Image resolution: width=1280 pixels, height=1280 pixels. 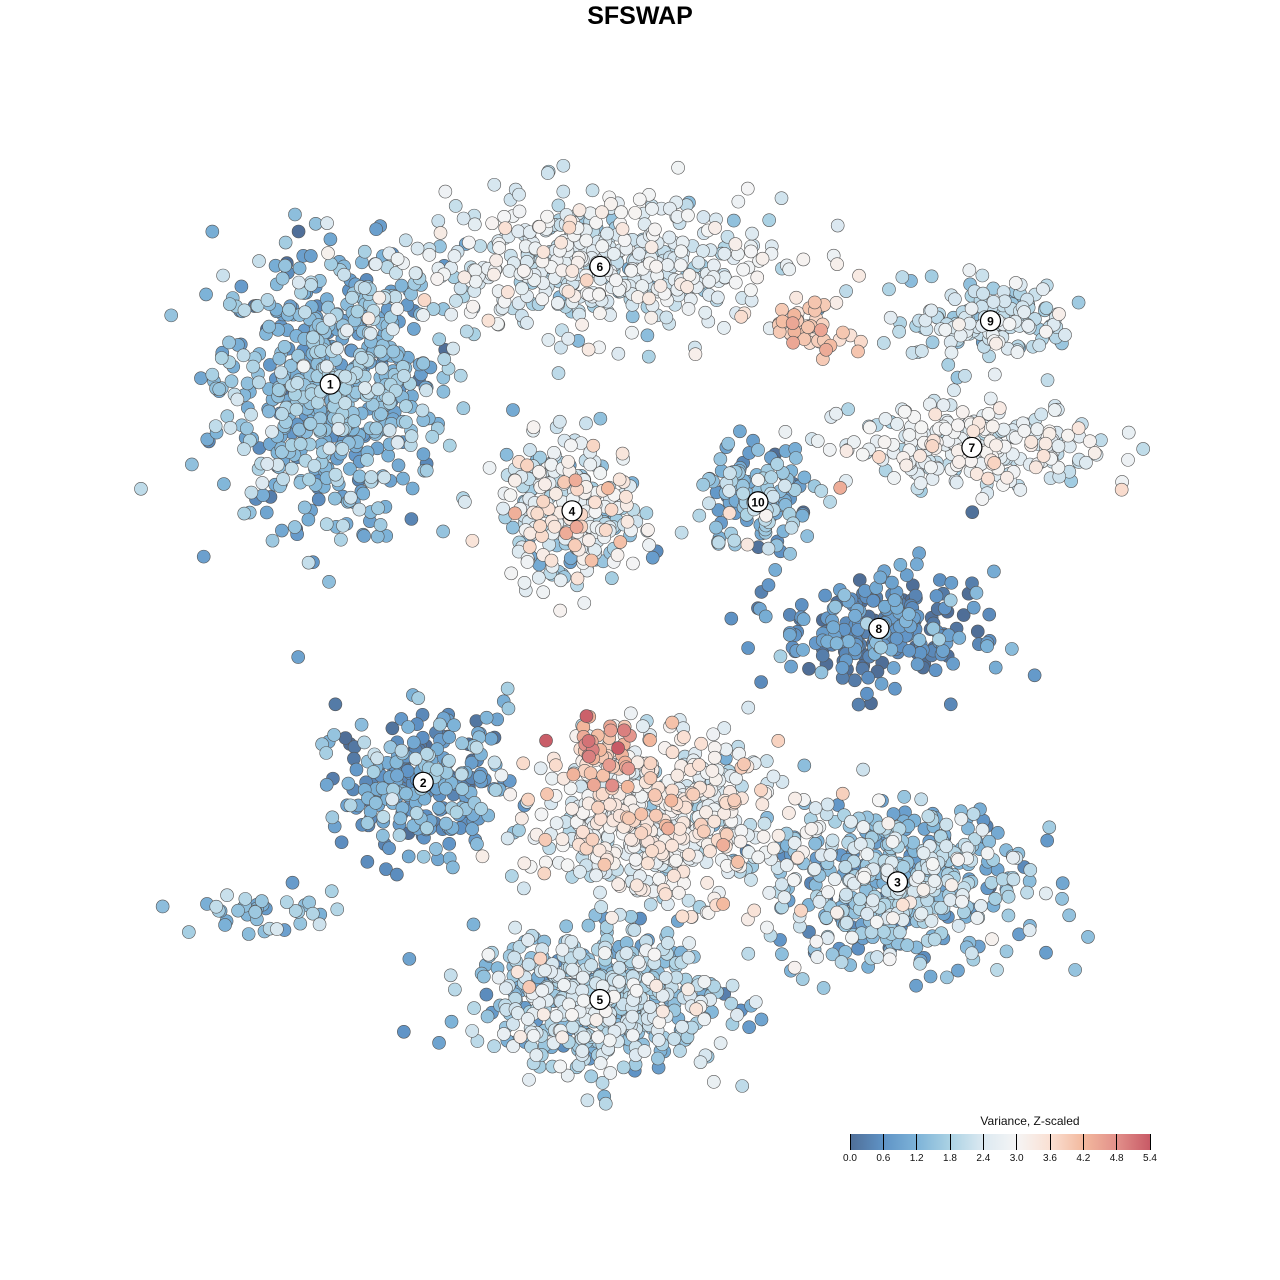 What do you see at coordinates (983, 1158) in the screenshot?
I see `legend-tick-label: 2.4` at bounding box center [983, 1158].